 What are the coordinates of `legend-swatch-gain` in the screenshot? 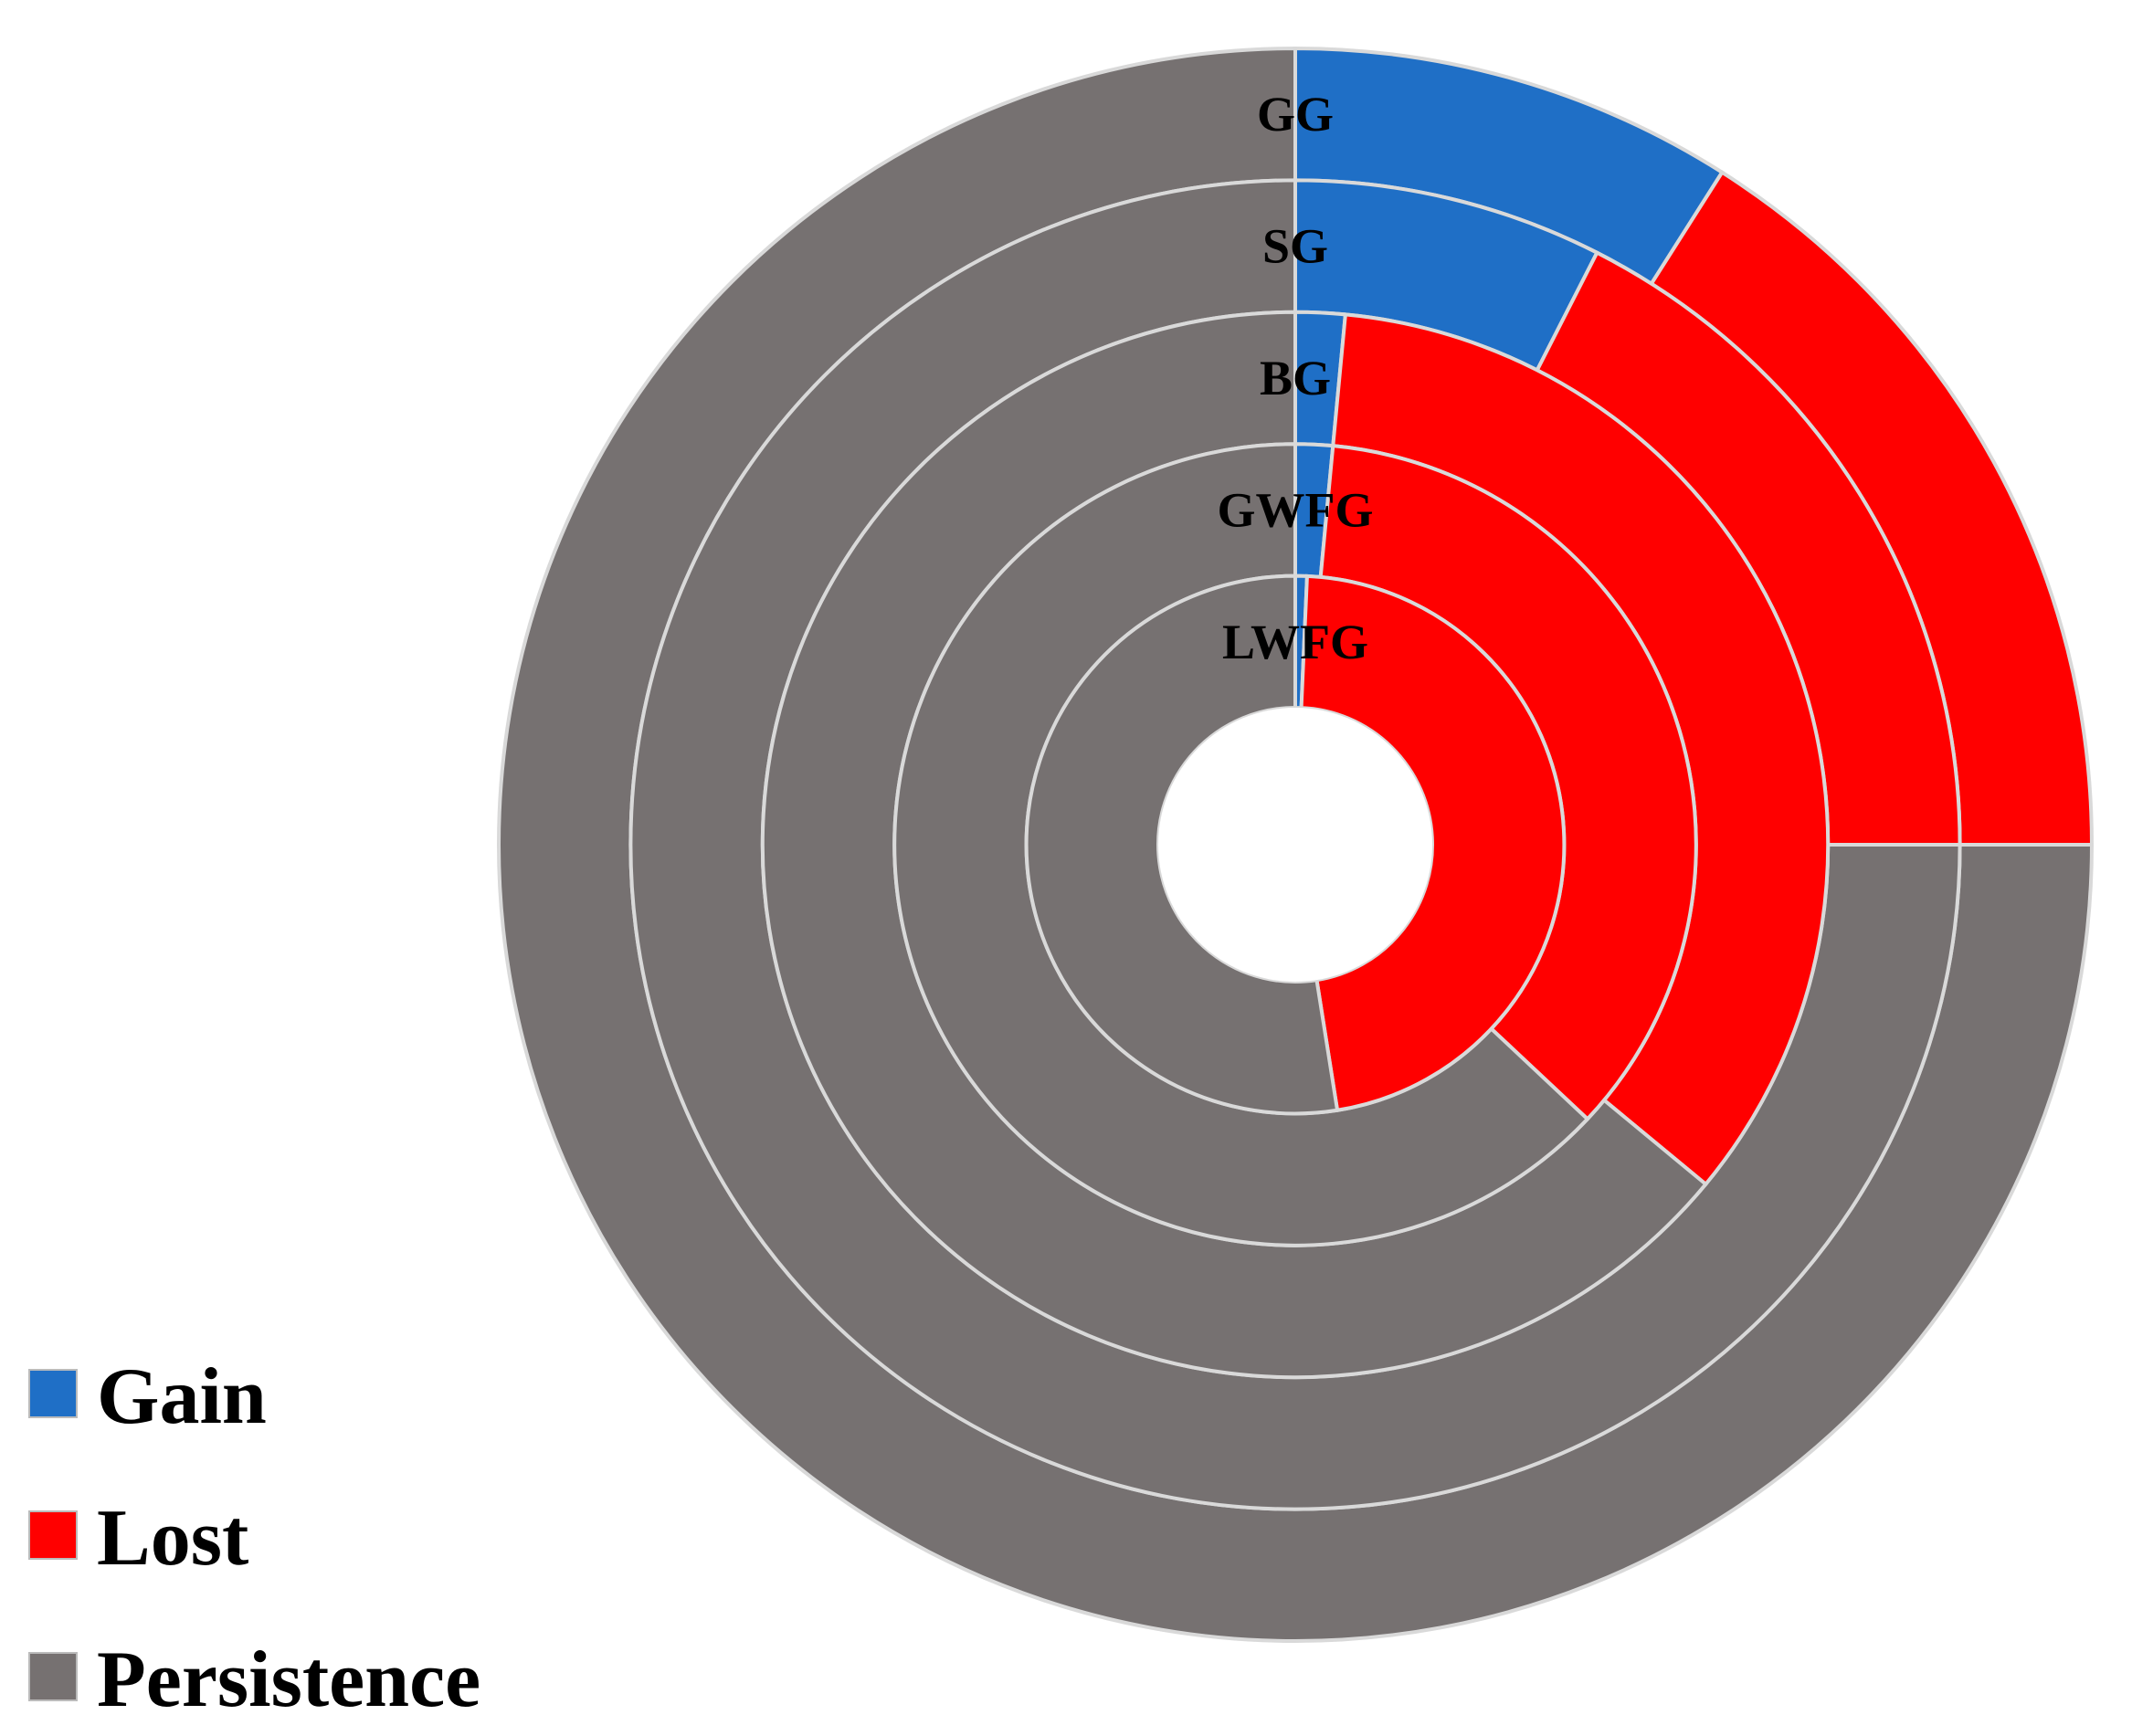 It's located at (53, 1393).